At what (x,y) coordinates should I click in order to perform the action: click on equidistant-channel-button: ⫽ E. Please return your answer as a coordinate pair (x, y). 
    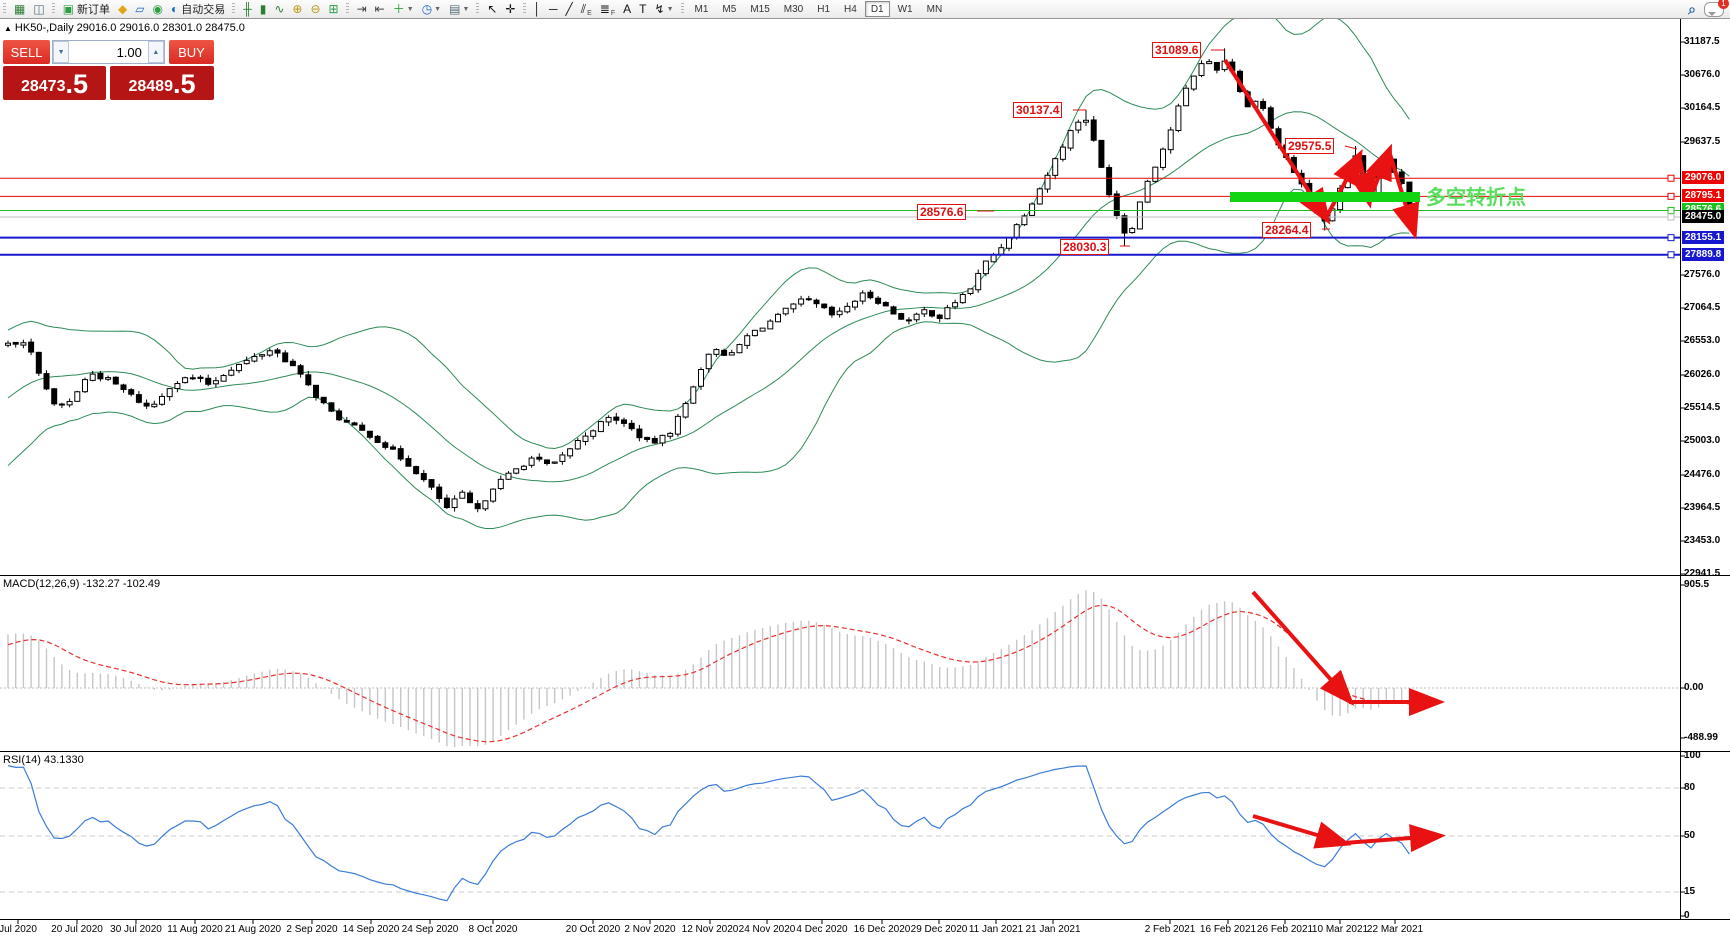
    Looking at the image, I should click on (586, 9).